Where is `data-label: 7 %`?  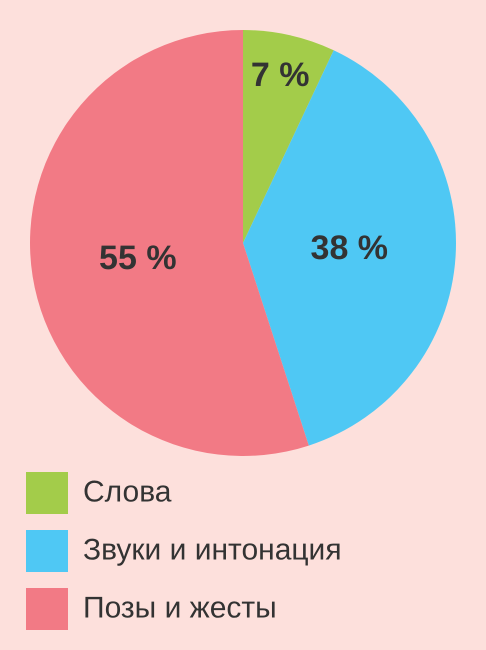 data-label: 7 % is located at coordinates (280, 75).